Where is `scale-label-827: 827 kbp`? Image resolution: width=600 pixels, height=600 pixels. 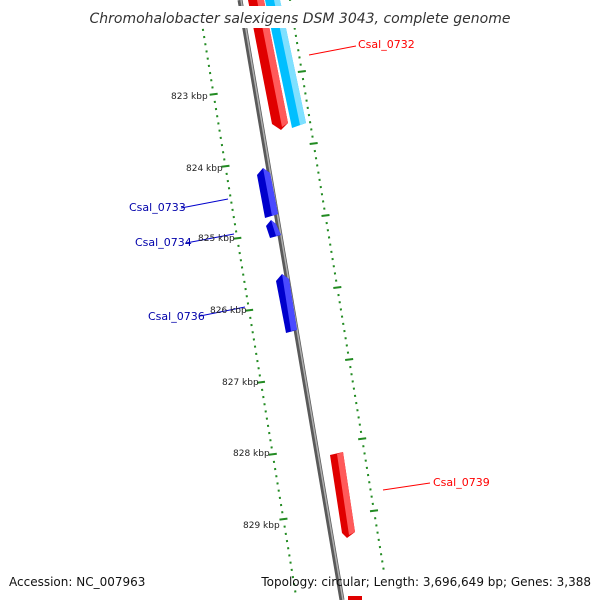
scale-label-827: 827 kbp is located at coordinates (240, 383).